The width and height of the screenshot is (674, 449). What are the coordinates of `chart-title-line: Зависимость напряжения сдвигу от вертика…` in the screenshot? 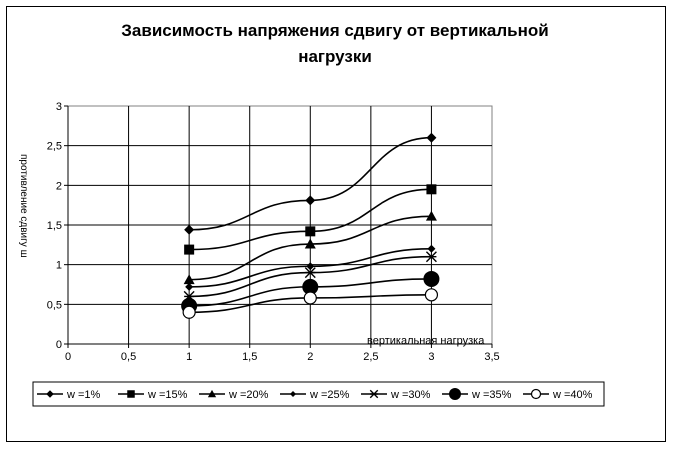 It's located at (335, 30).